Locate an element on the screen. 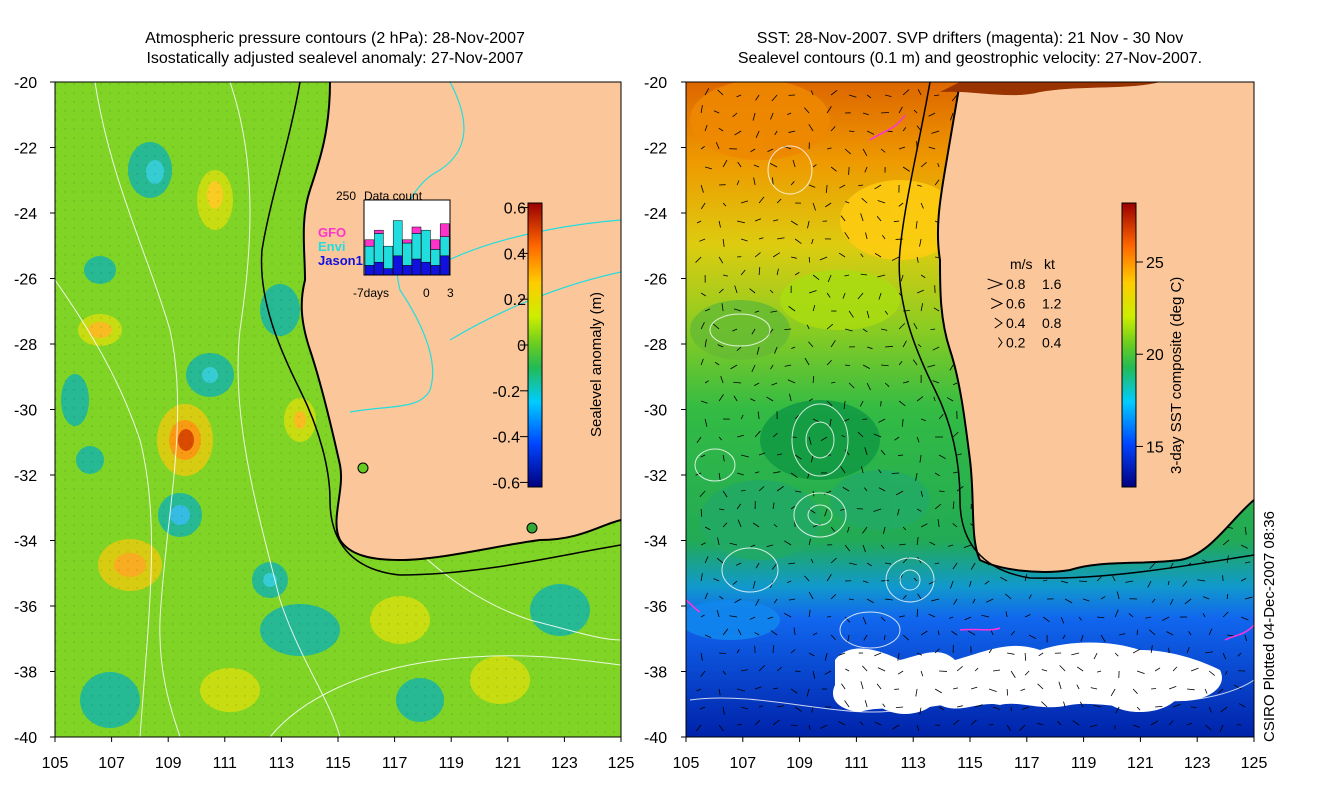  sst-patches is located at coordinates (823, 361).